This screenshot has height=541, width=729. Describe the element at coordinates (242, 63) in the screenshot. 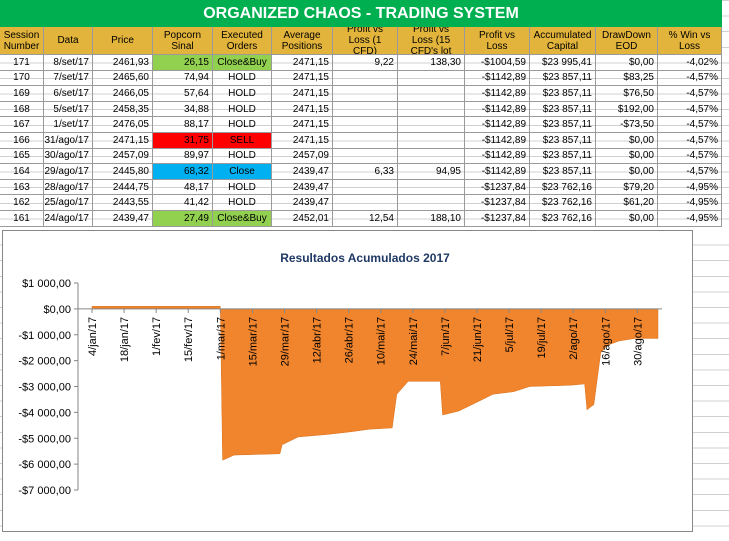

I see `table-cell: Close&Buy` at that location.